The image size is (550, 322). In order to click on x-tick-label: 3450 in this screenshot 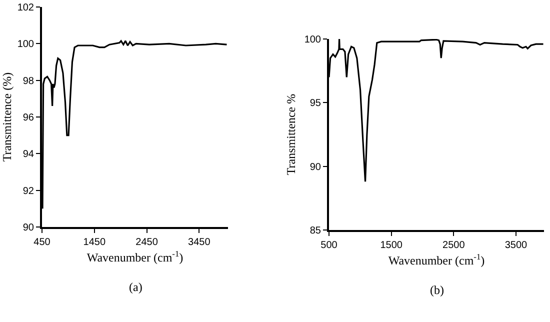, I will do `click(199, 242)`.